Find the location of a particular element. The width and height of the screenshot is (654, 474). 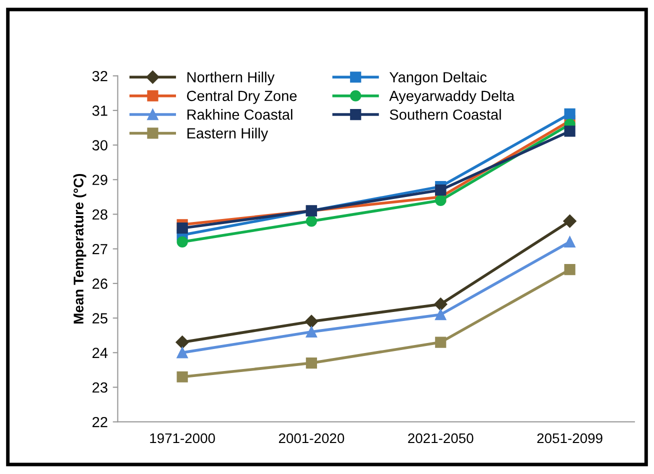

legend-label: Yangon Deltaic is located at coordinates (438, 79).